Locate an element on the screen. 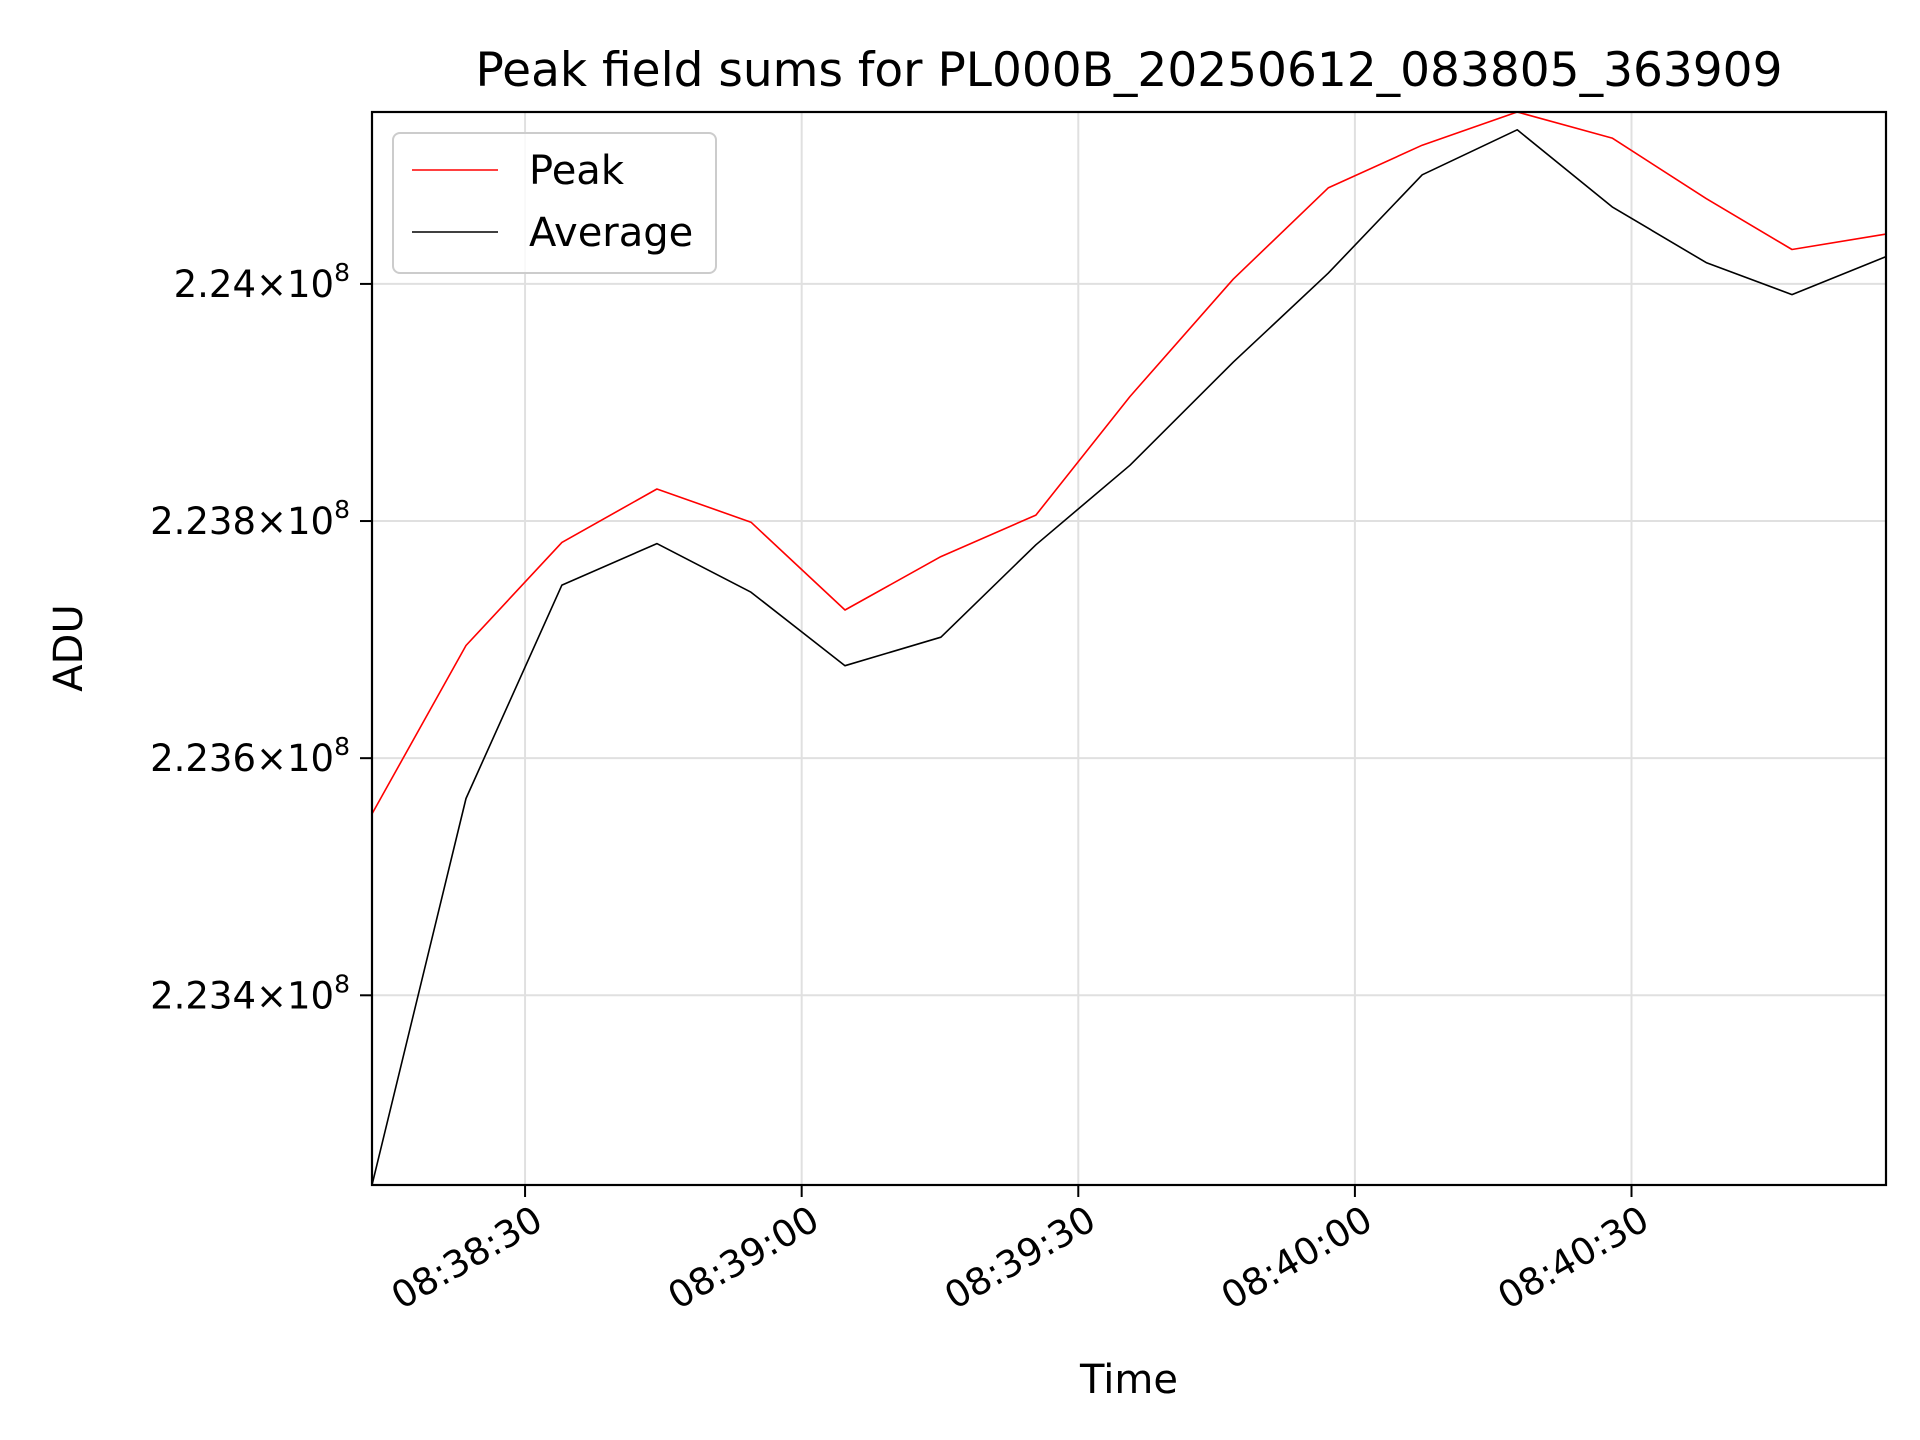  y-tick-label: 2.234×108 is located at coordinates (250, 993).